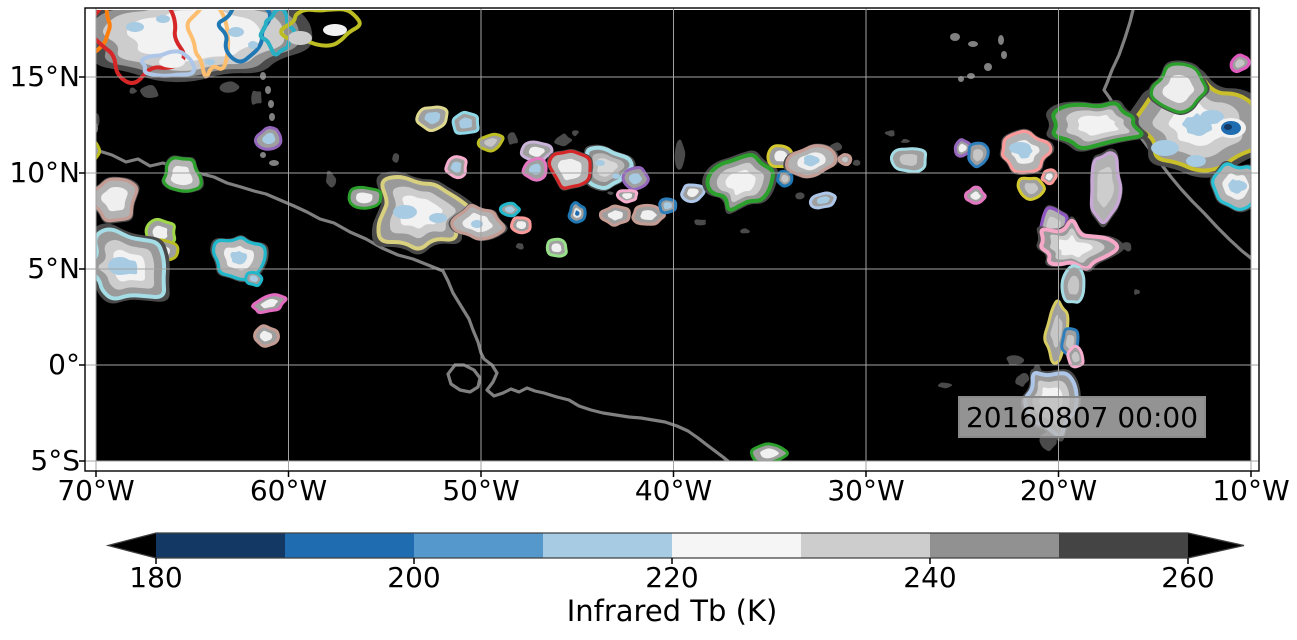 The width and height of the screenshot is (1297, 640). I want to click on y-tick-label: 0°, so click(64, 364).